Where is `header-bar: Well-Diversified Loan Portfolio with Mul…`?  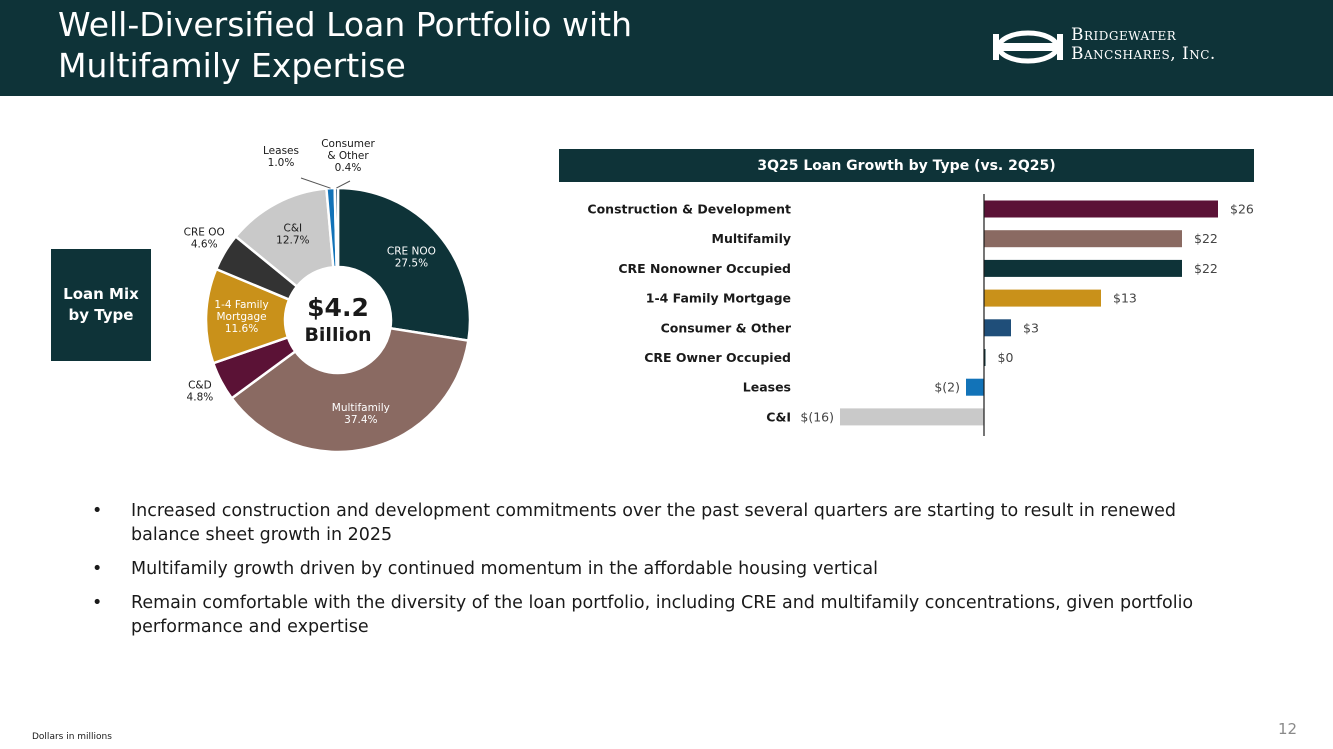 header-bar: Well-Diversified Loan Portfolio with Mul… is located at coordinates (666, 48).